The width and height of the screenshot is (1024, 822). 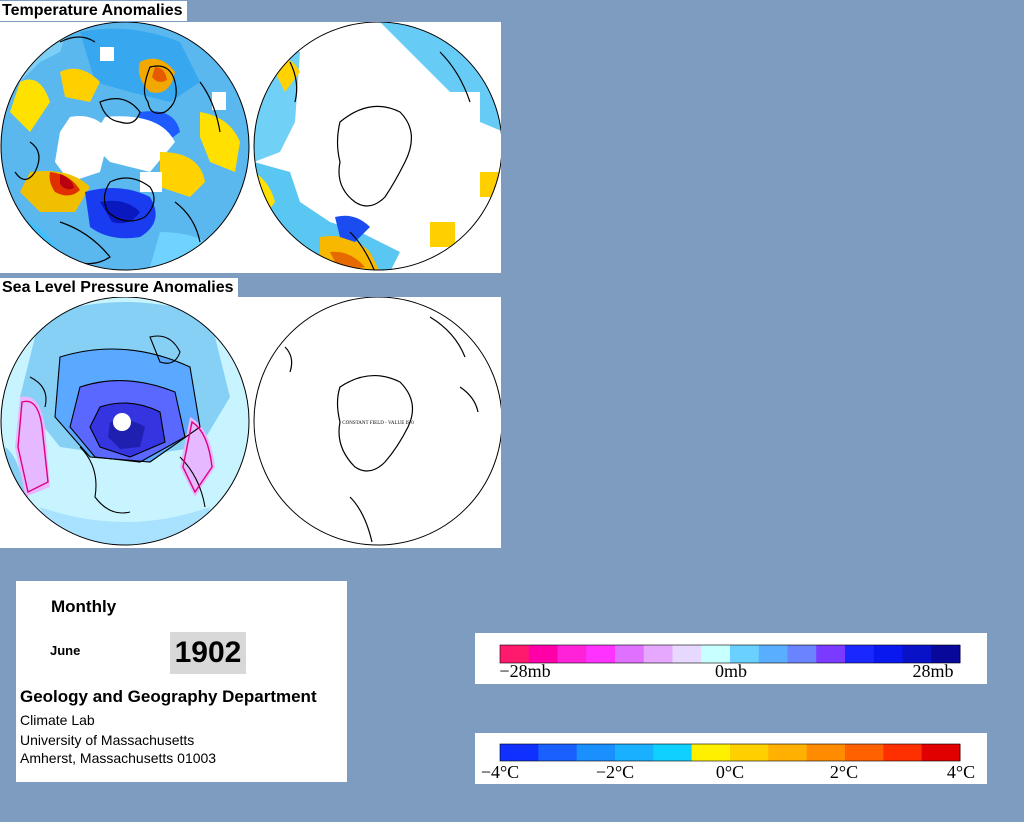 What do you see at coordinates (250, 147) in the screenshot?
I see `temperature-panel` at bounding box center [250, 147].